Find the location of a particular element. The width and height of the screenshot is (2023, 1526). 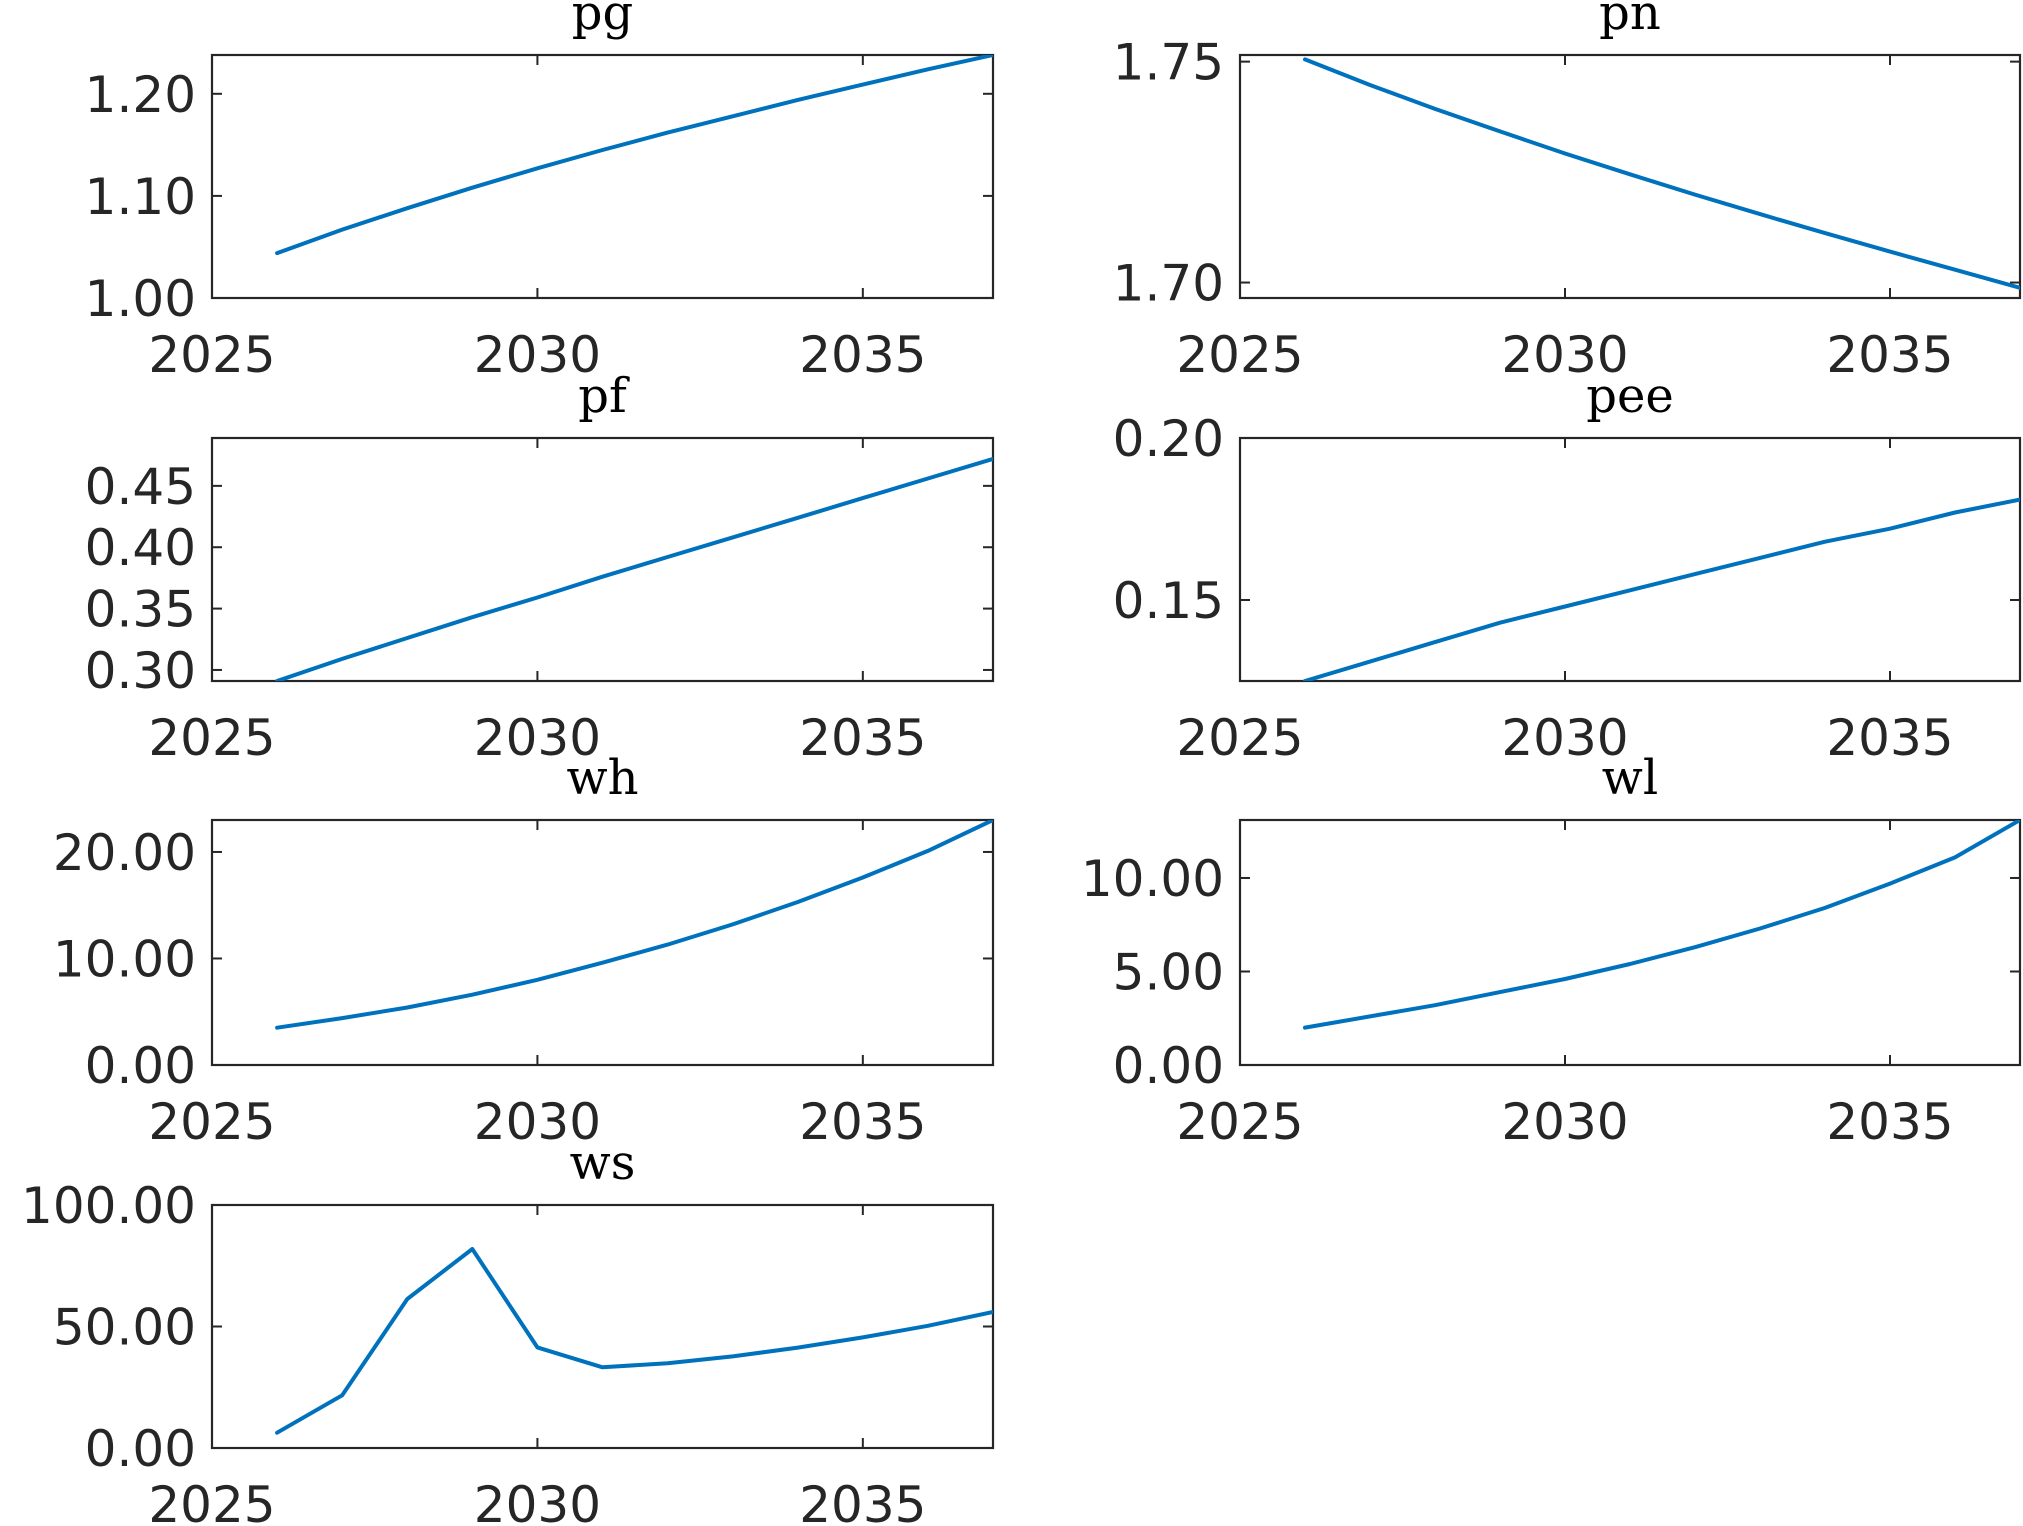

panel-title: pn is located at coordinates (1630, 20).